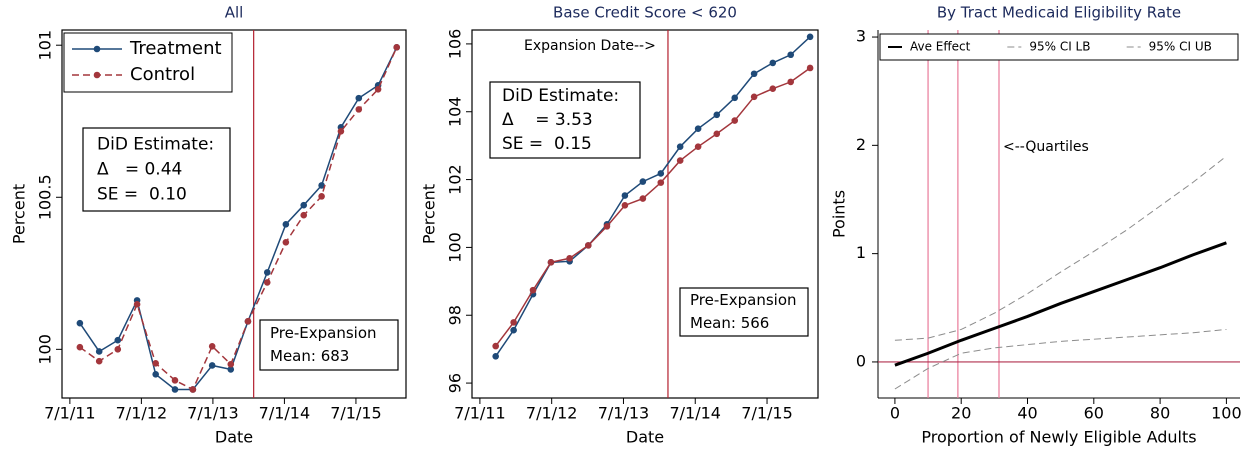 Image resolution: width=1251 pixels, height=452 pixels. Describe the element at coordinates (547, 144) in the screenshot. I see `annotation-text: SE = 0.15` at that location.